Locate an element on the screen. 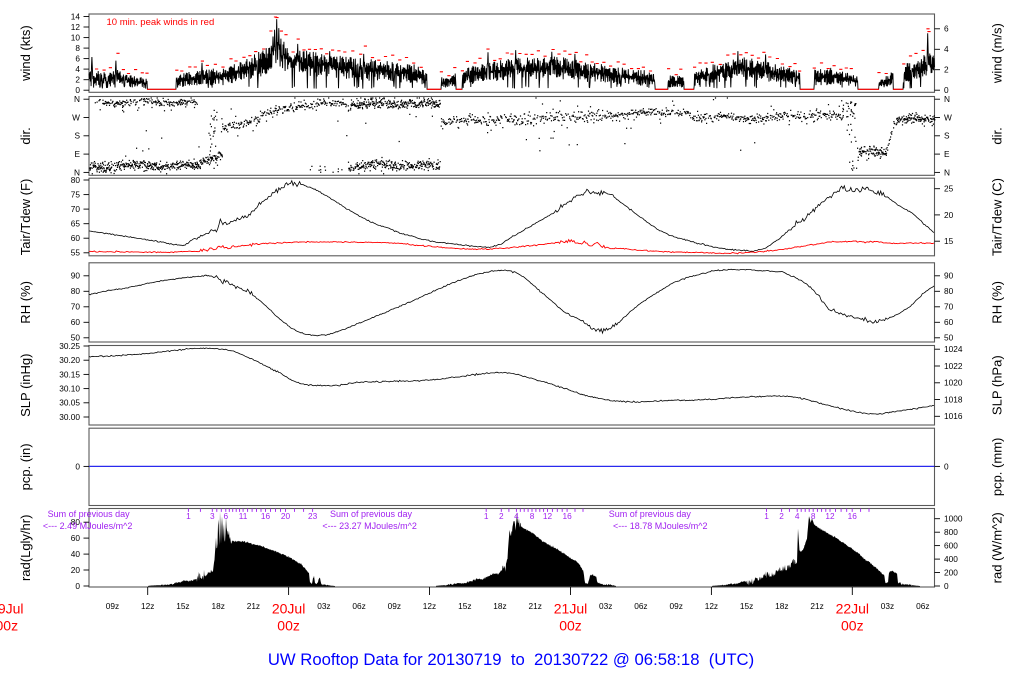 The width and height of the screenshot is (1024, 700). svg-text: 400 is located at coordinates (951, 559).